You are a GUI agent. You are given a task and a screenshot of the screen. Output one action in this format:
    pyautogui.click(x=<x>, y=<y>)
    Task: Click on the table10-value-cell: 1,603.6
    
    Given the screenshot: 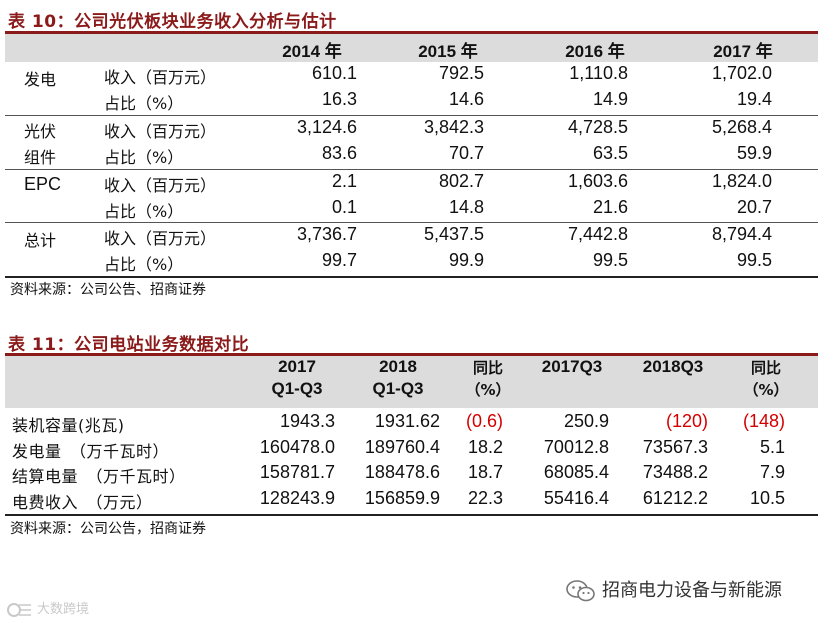 What is the action you would take?
    pyautogui.click(x=597, y=181)
    